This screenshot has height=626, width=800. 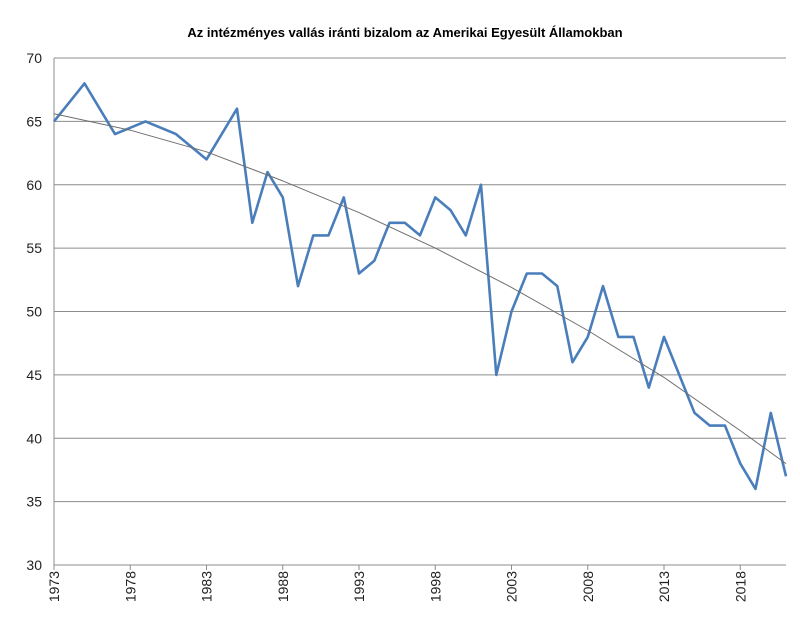 I want to click on x-tick-label-2003: 2003, so click(x=512, y=586).